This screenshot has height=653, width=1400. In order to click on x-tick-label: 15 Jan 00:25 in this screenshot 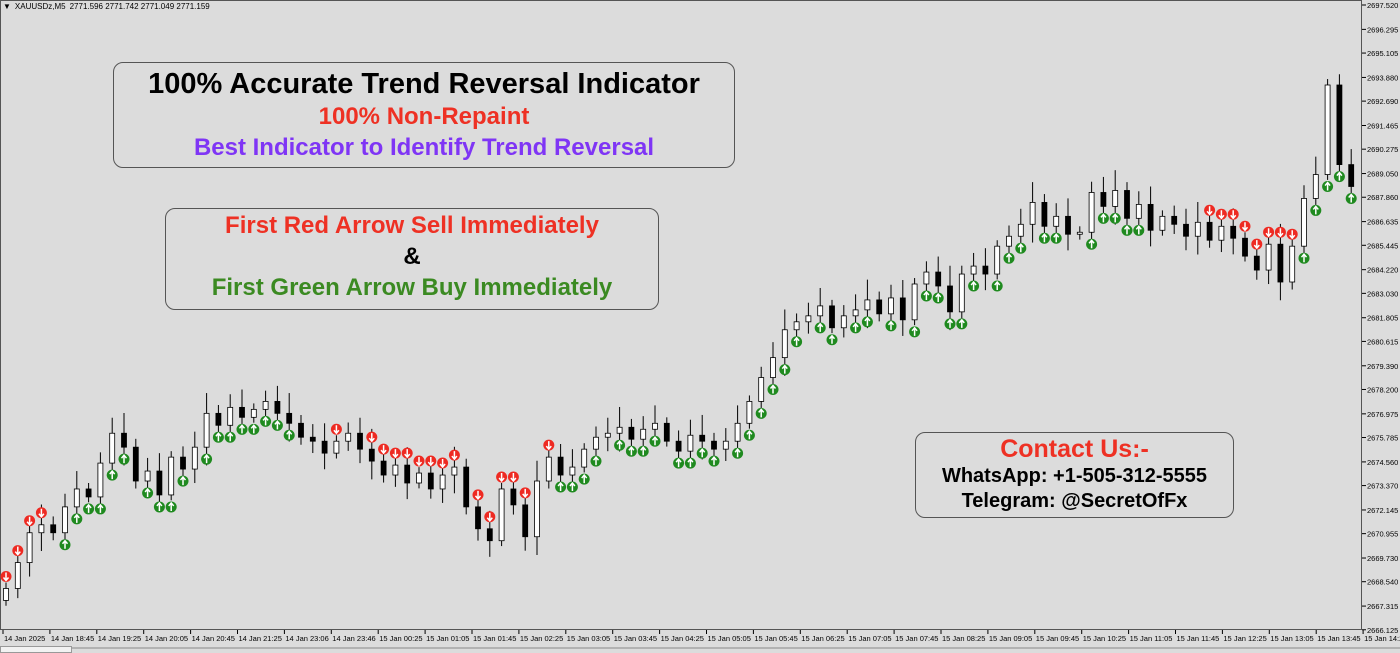, I will do `click(400, 638)`.